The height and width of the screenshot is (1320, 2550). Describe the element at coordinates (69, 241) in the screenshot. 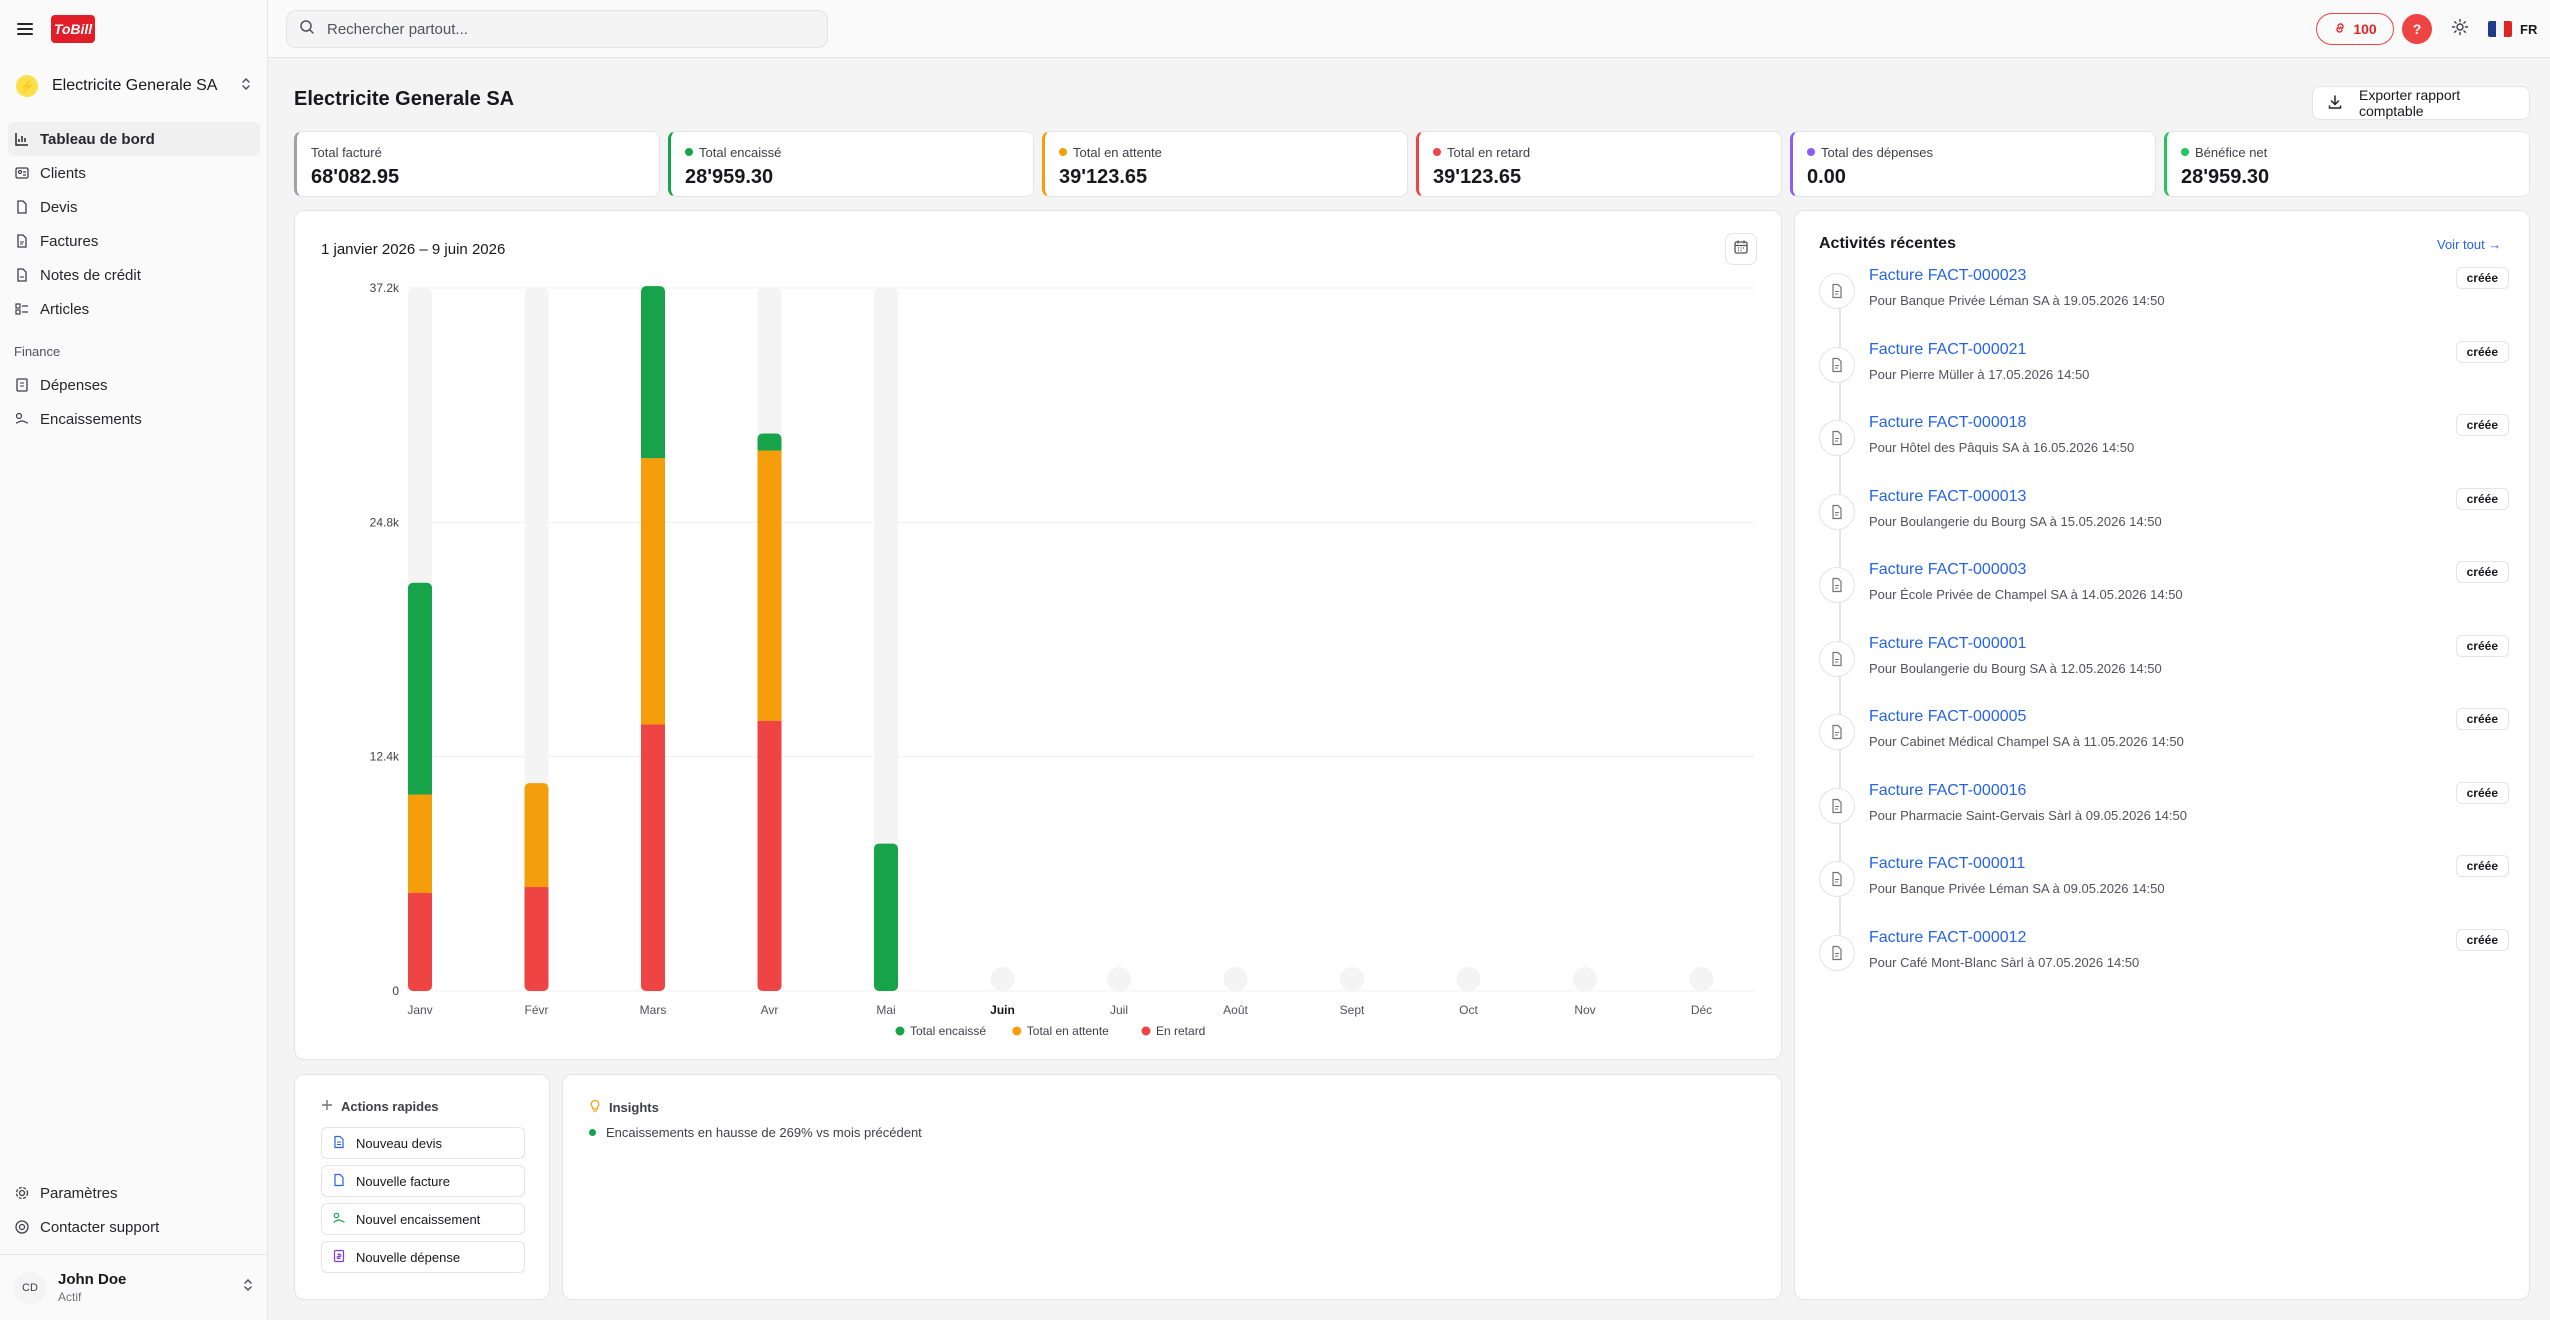

I see `sidebar-item-label: Factures` at that location.